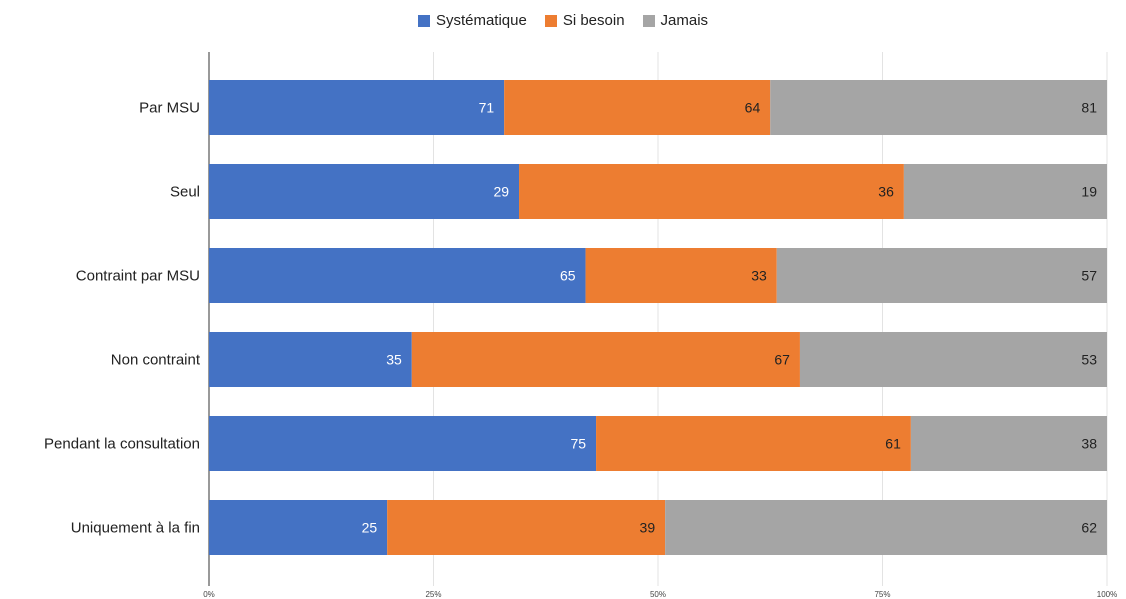 Image resolution: width=1126 pixels, height=599 pixels. I want to click on legend-label-systematique: Systématique, so click(481, 20).